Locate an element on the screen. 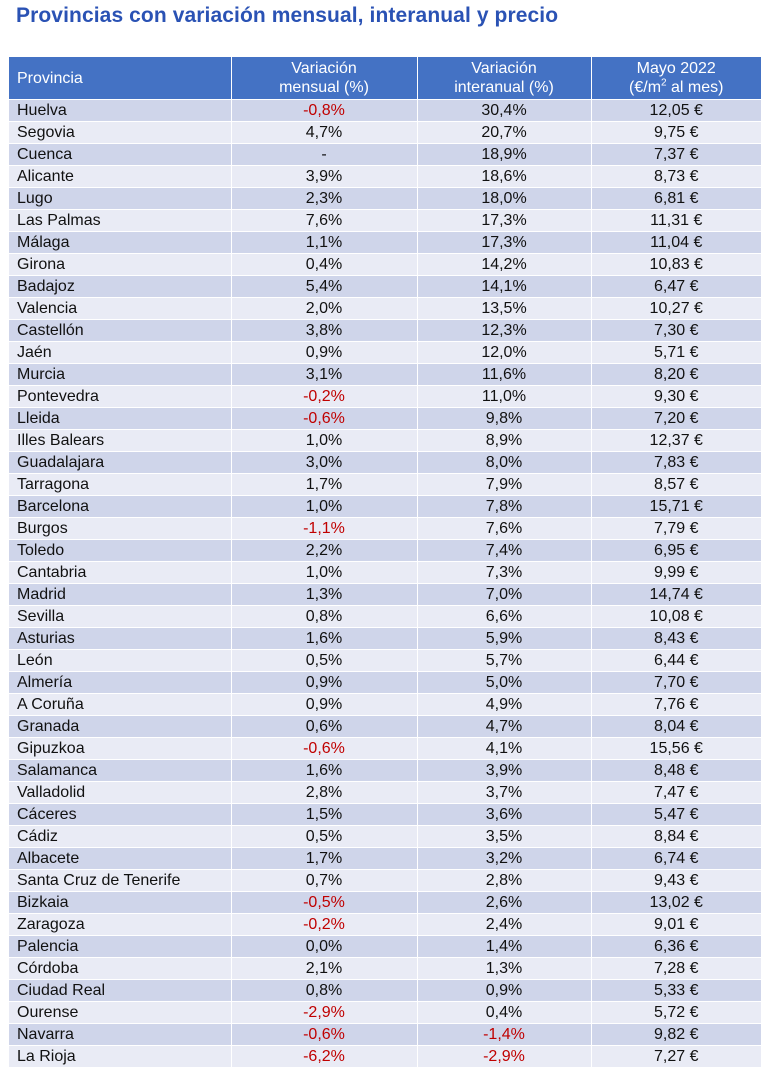 This screenshot has width=768, height=1067. cell-precio: 15,71 € is located at coordinates (676, 507).